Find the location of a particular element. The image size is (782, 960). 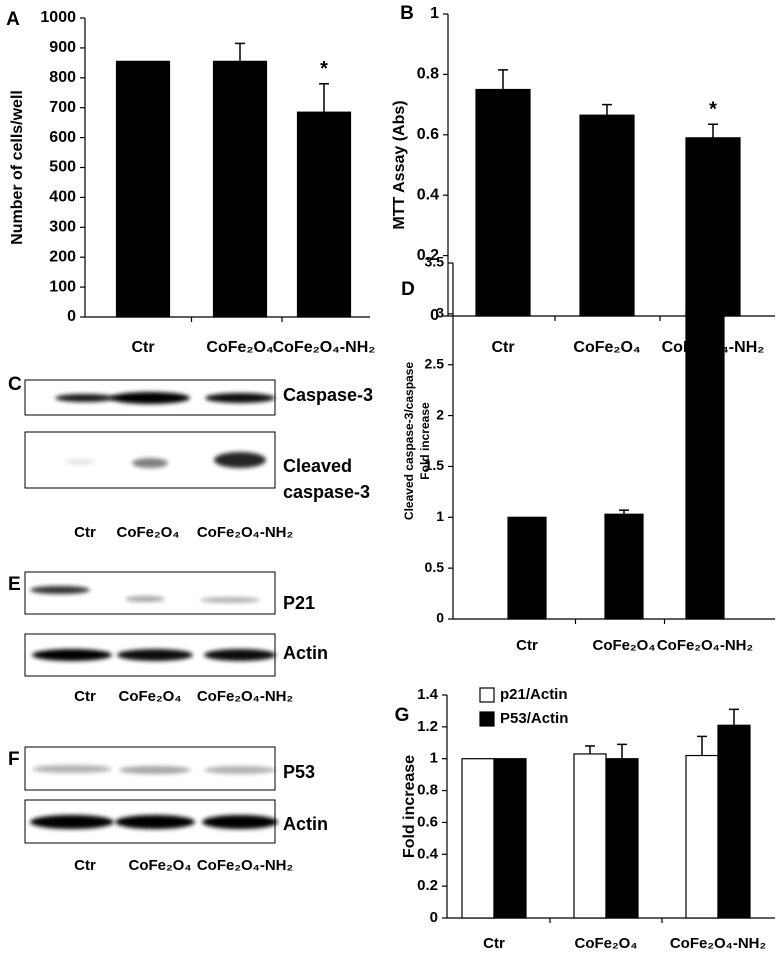

y-tick-label: 200 is located at coordinates (62, 256).